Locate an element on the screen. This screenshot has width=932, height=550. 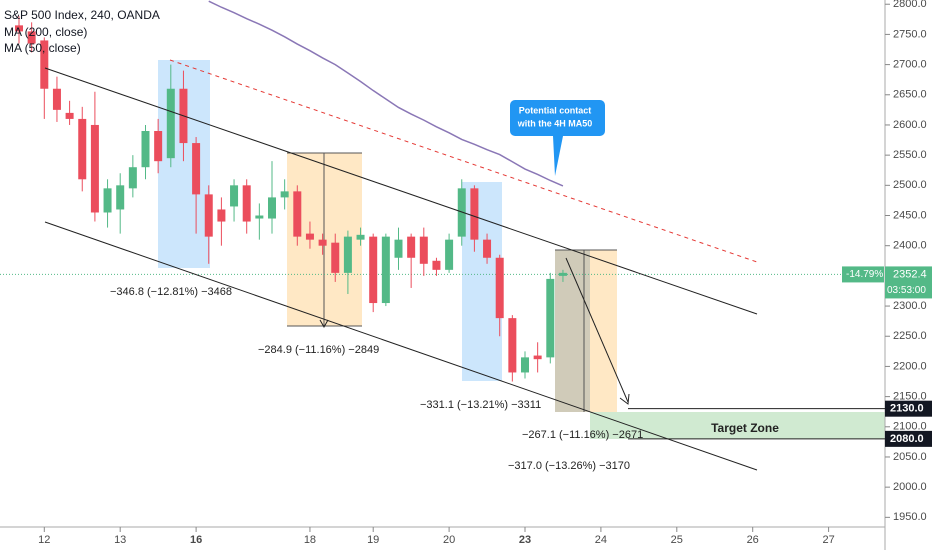
y-tick-label: 2500.0 is located at coordinates (910, 185).